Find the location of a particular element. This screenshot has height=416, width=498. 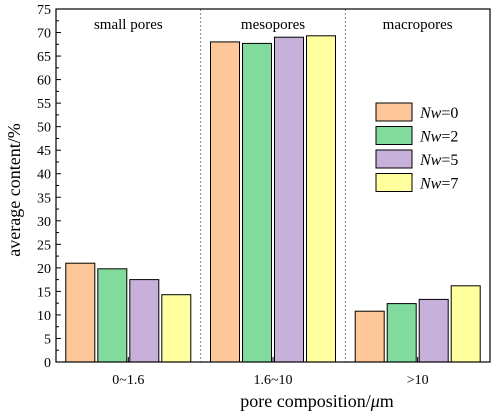

x-axis-title-unit: m is located at coordinates (387, 401).